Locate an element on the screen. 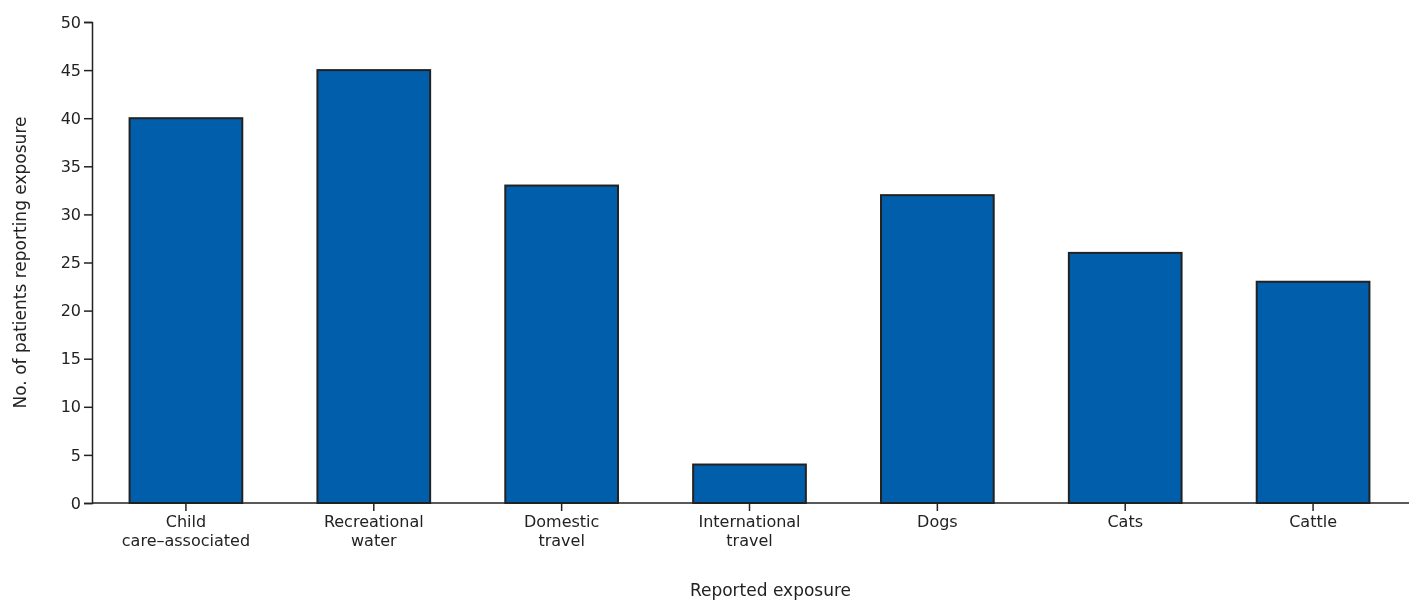  y-tick-label: 5 is located at coordinates (75, 455).